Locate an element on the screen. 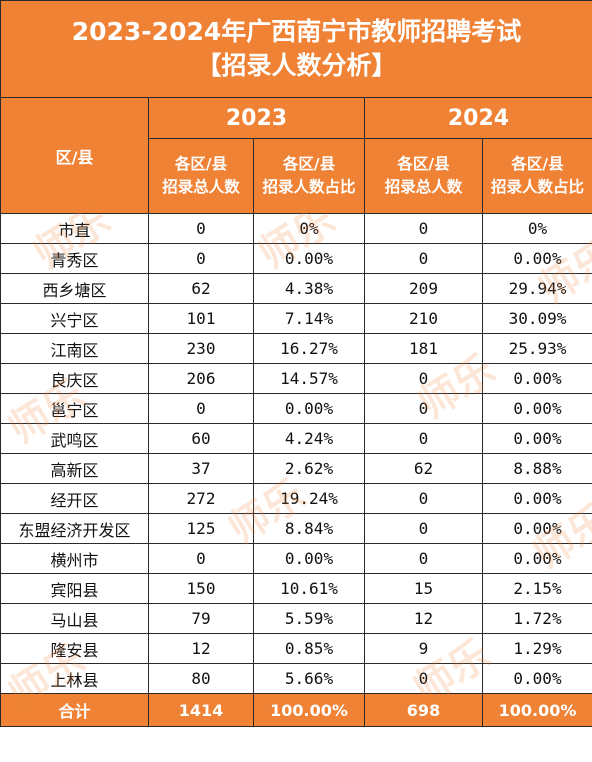 The image size is (592, 762). table-row: 高新区 37 2.62% 62 8.88% is located at coordinates (296, 468).